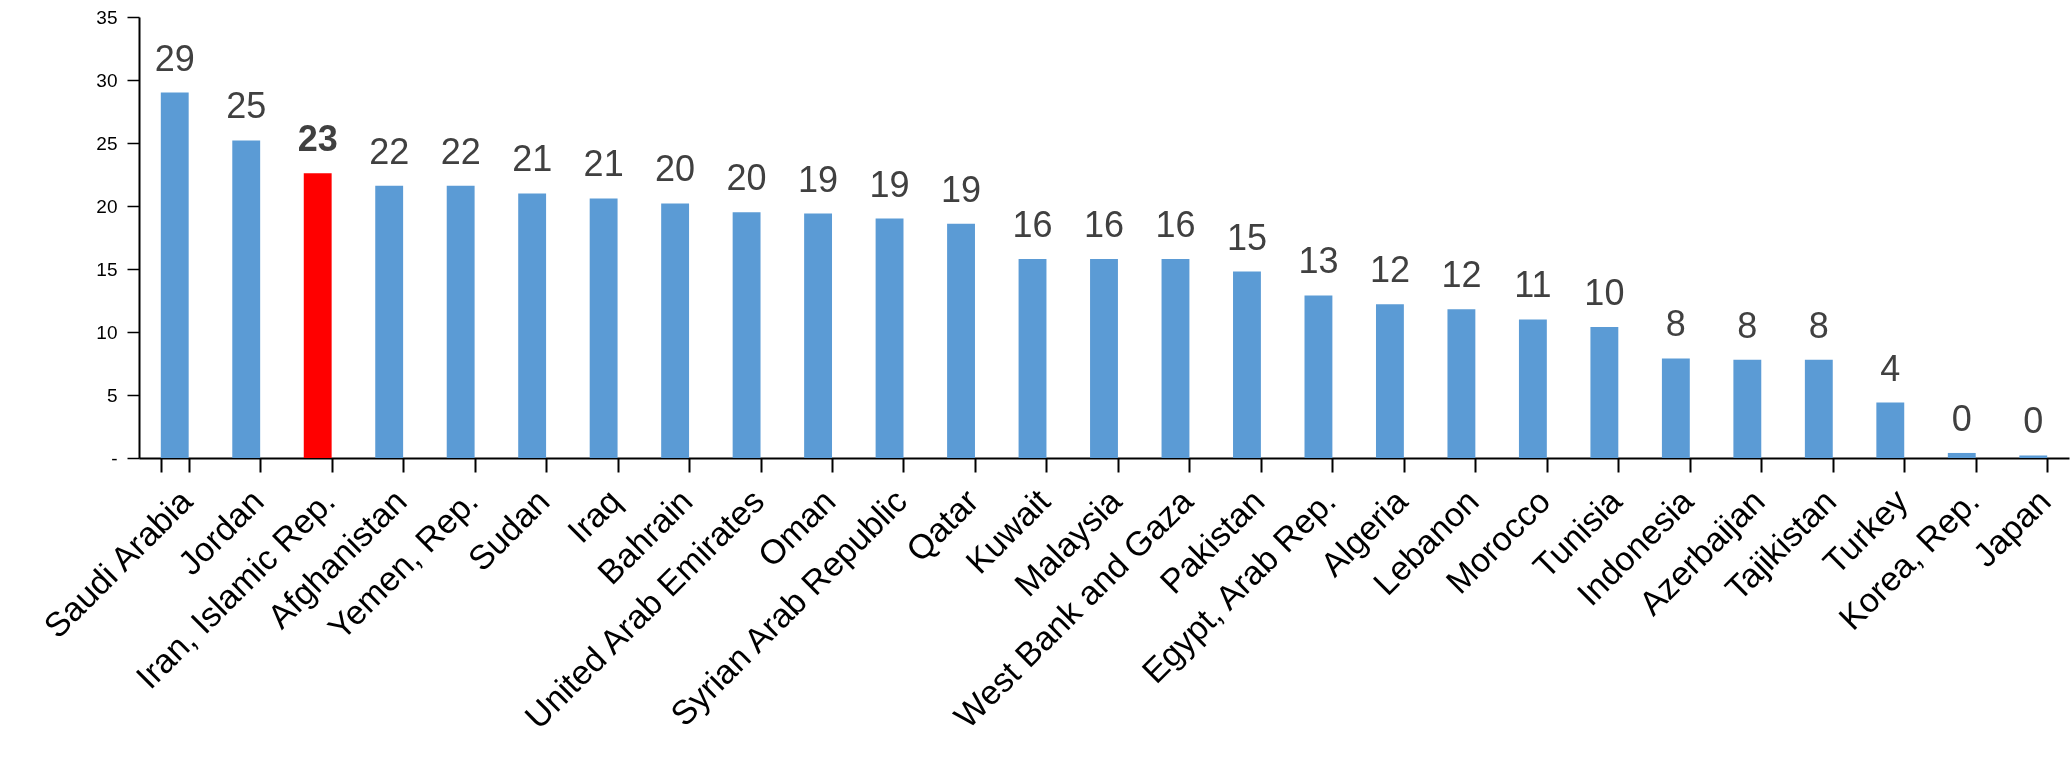  What do you see at coordinates (246, 106) in the screenshot?
I see `data-label: 25` at bounding box center [246, 106].